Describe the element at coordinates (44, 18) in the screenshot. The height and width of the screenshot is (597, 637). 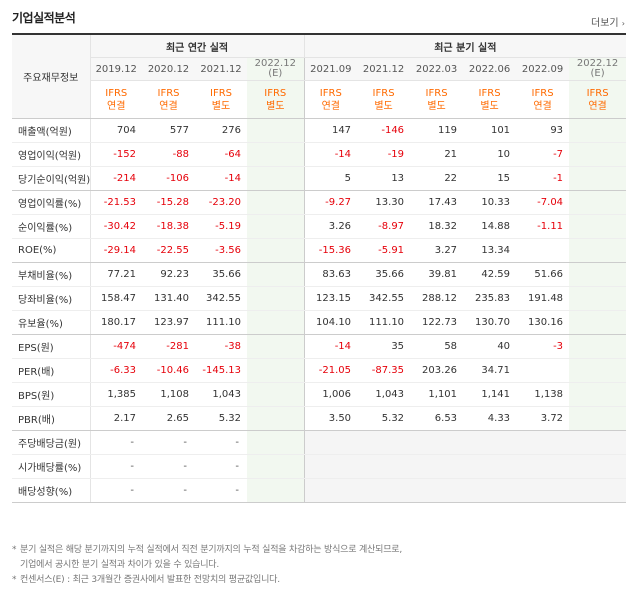
I see `section-title: 기업실적분석` at that location.